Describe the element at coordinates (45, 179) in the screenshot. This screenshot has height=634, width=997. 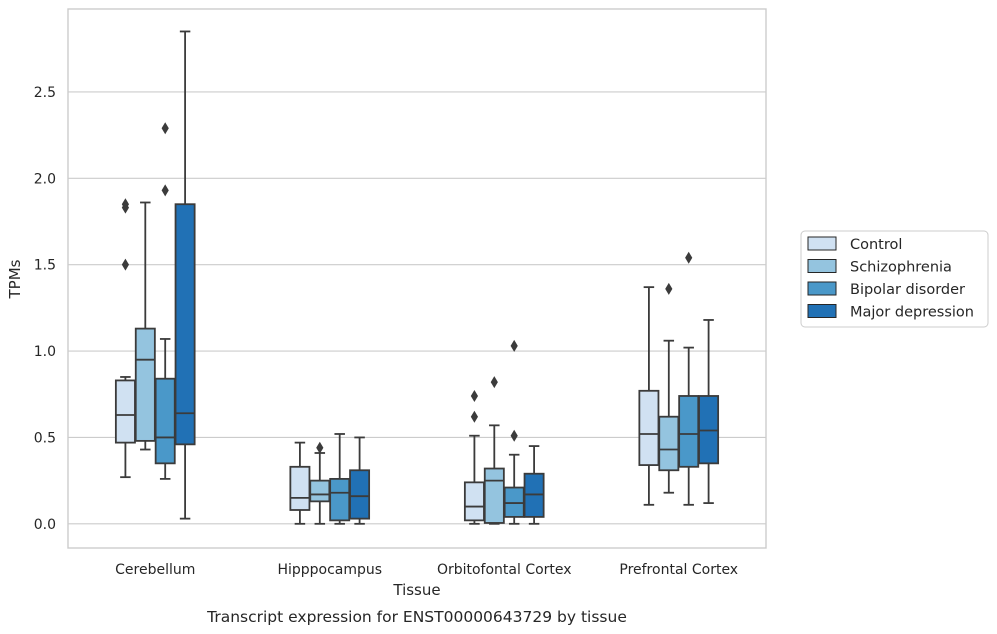
I see `y-tick-label: 2.0` at that location.